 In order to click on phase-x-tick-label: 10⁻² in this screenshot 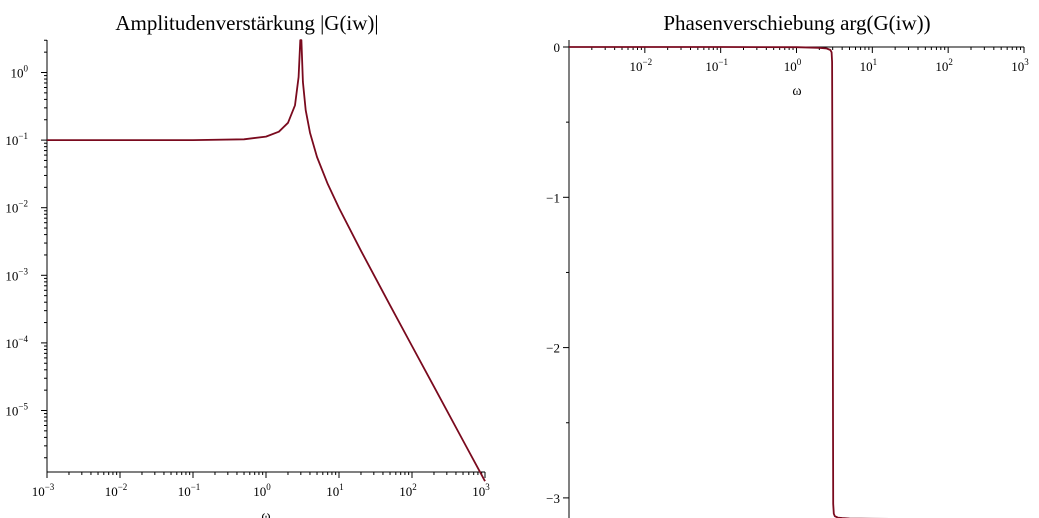, I will do `click(641, 65)`.